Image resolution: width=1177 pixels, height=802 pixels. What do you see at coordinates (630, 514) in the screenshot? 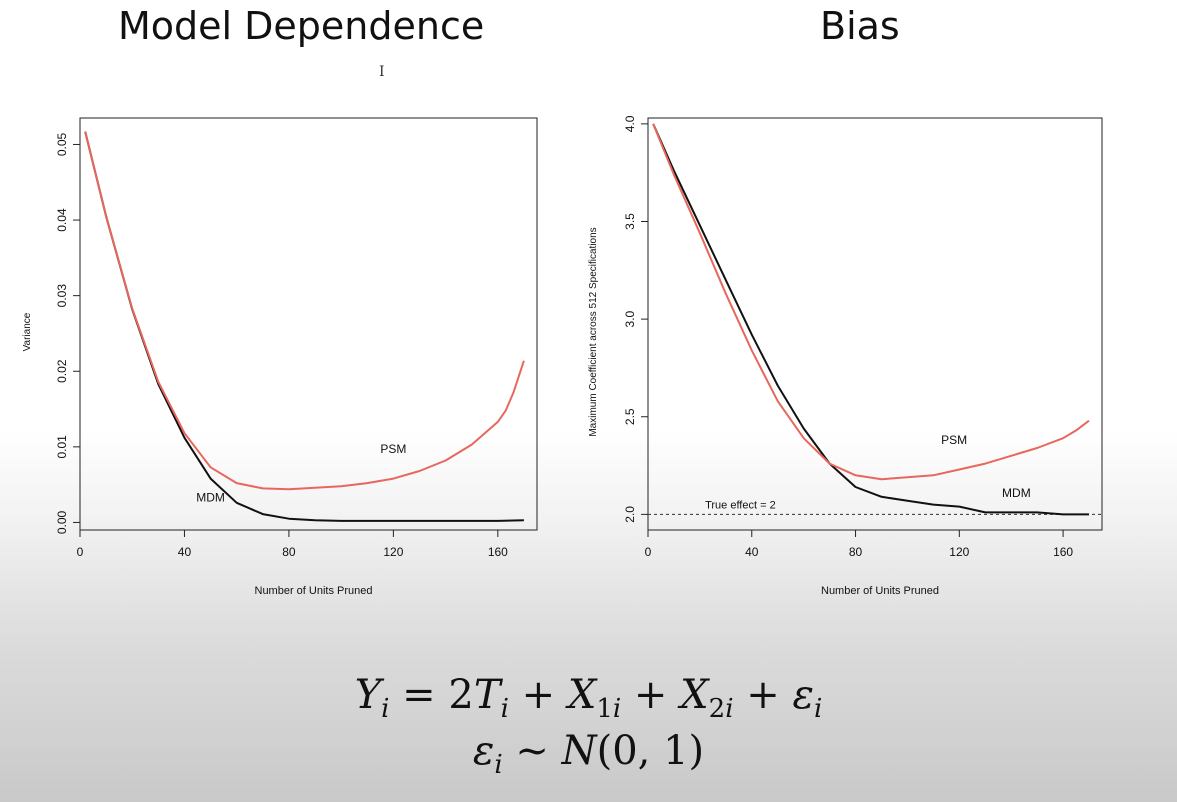
I see `y-tick-label: 2.0` at bounding box center [630, 514].